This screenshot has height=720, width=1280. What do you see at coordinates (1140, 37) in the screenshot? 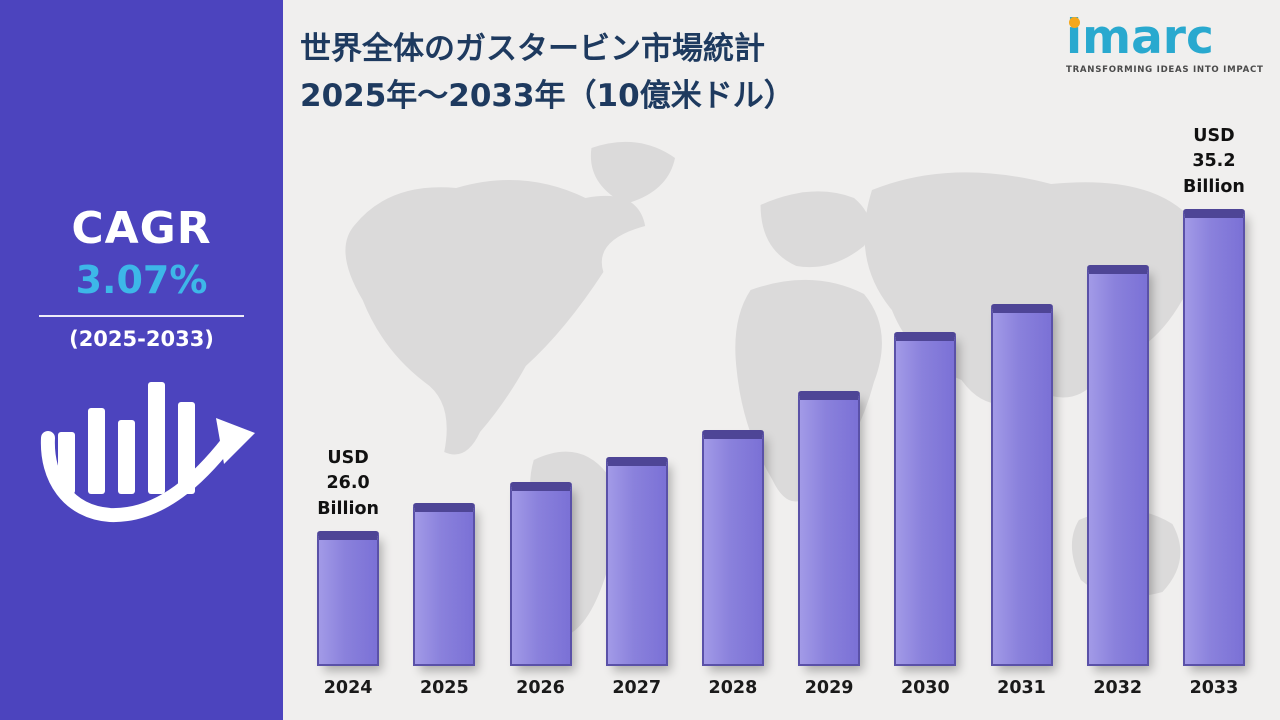
I see `imarc-wordmark: imarc` at bounding box center [1140, 37].